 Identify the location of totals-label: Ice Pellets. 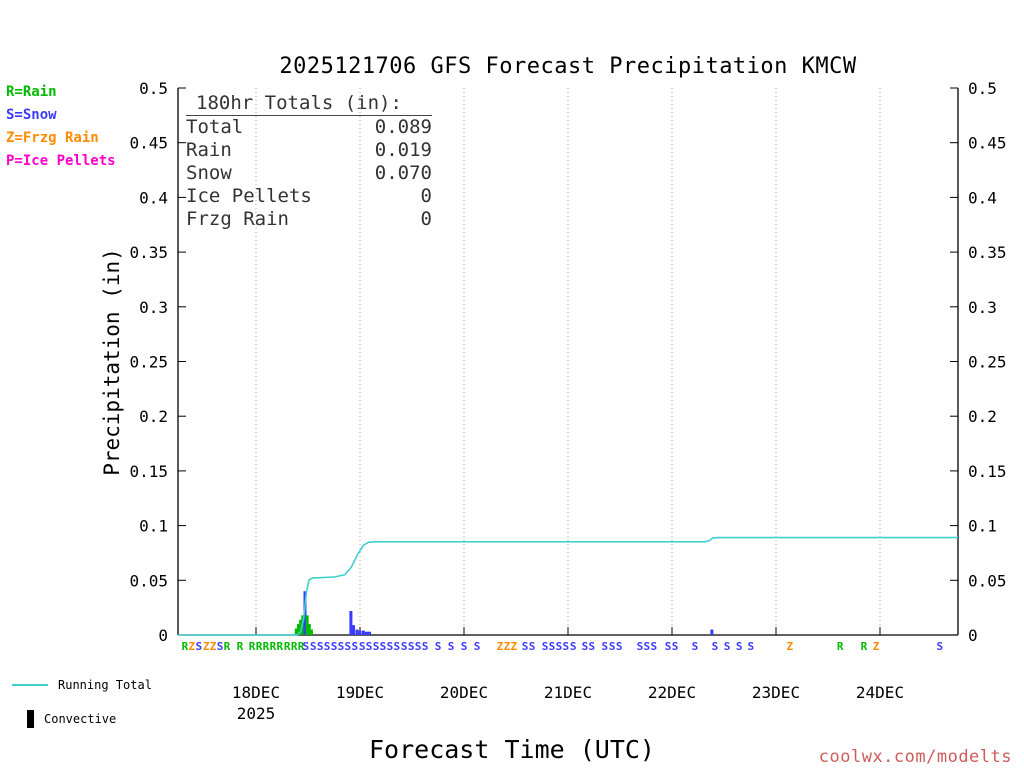
(249, 196).